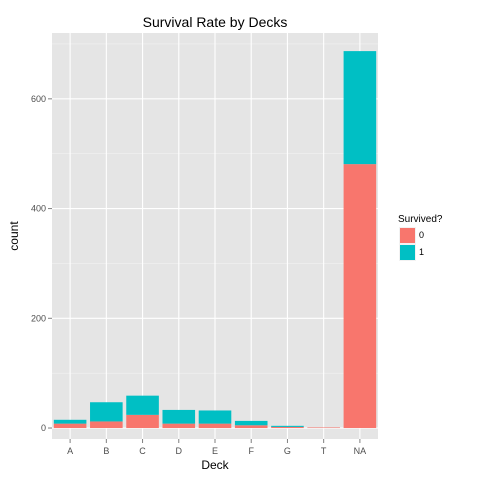 Image resolution: width=480 pixels, height=480 pixels. I want to click on y-tick-label: 400, so click(38, 209).